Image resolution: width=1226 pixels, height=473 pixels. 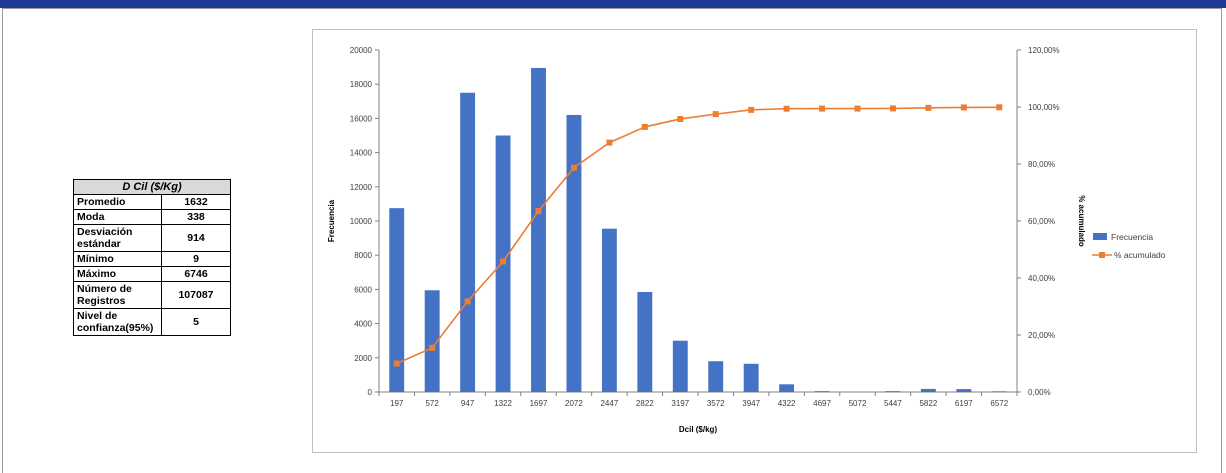 What do you see at coordinates (1044, 107) in the screenshot?
I see `y2-tick-label: 100,00%` at bounding box center [1044, 107].